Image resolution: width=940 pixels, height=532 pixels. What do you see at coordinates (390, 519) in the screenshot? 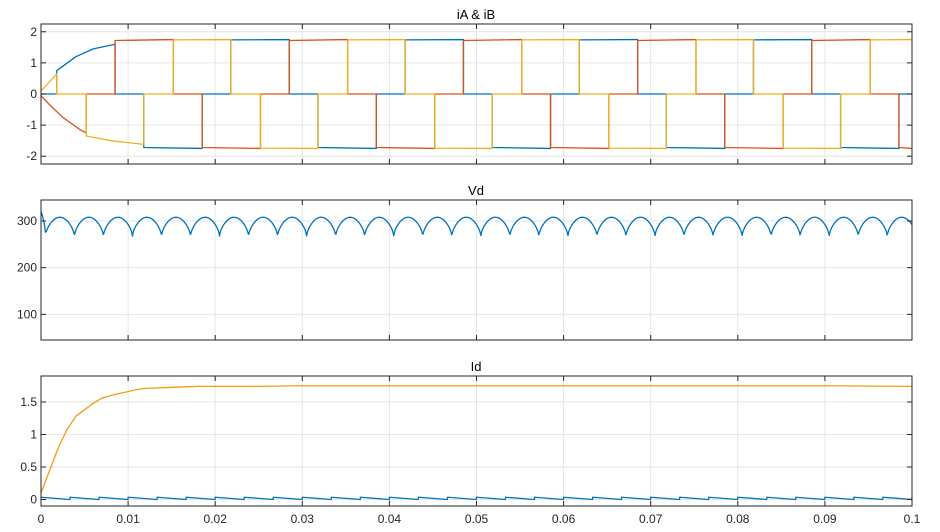
I see `x-tick-label: 0.04` at bounding box center [390, 519].